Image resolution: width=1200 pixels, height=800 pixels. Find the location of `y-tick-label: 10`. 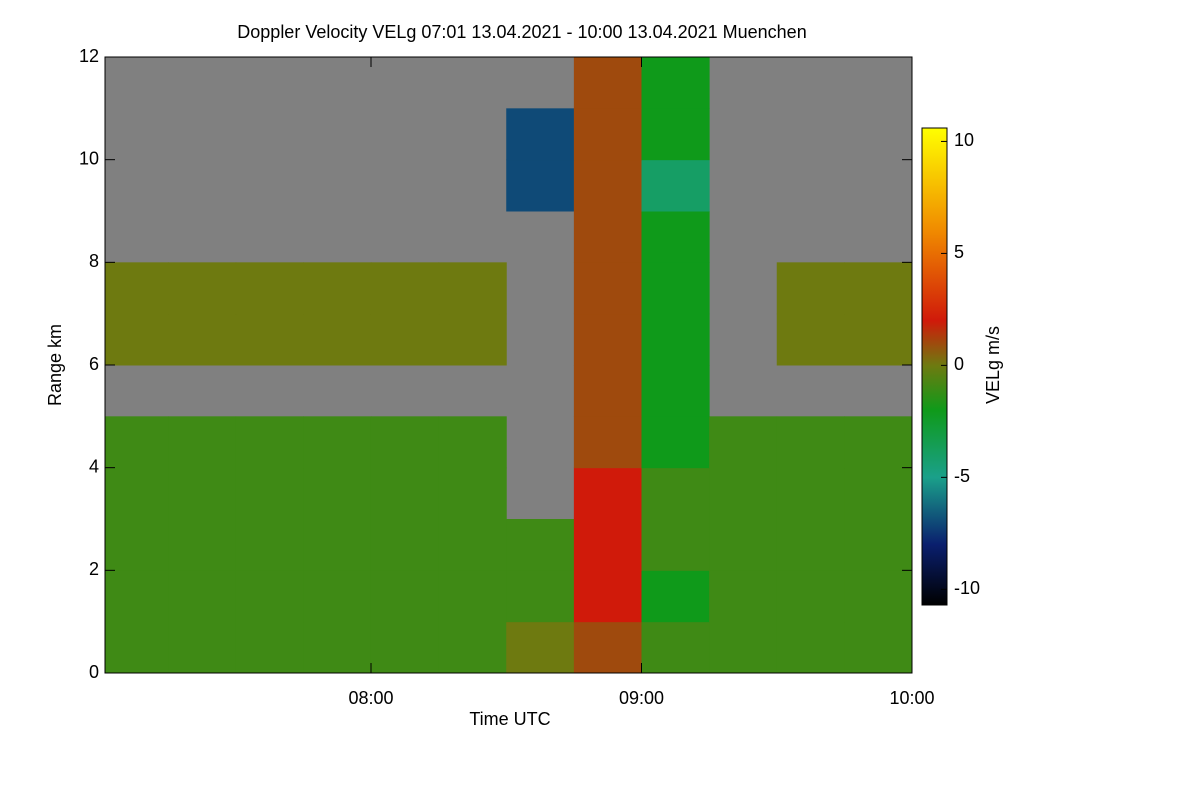

y-tick-label: 10 is located at coordinates (89, 158).